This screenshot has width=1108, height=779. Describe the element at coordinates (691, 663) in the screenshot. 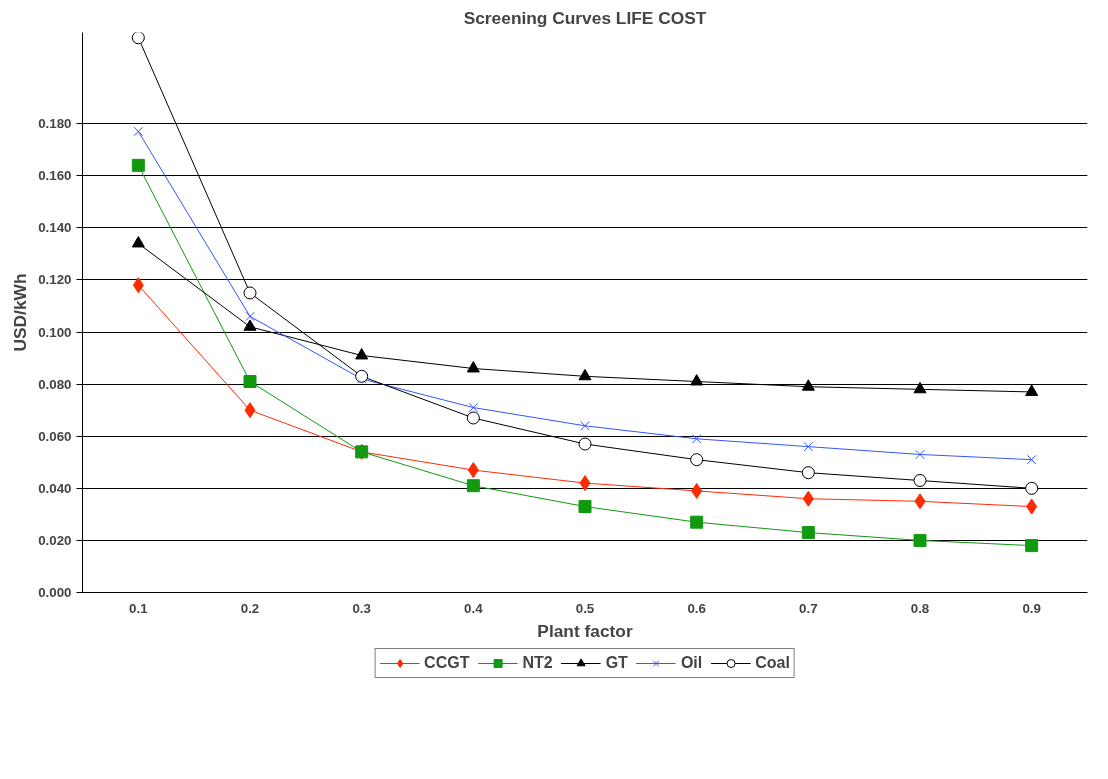

I see `legend-label: Oil` at that location.